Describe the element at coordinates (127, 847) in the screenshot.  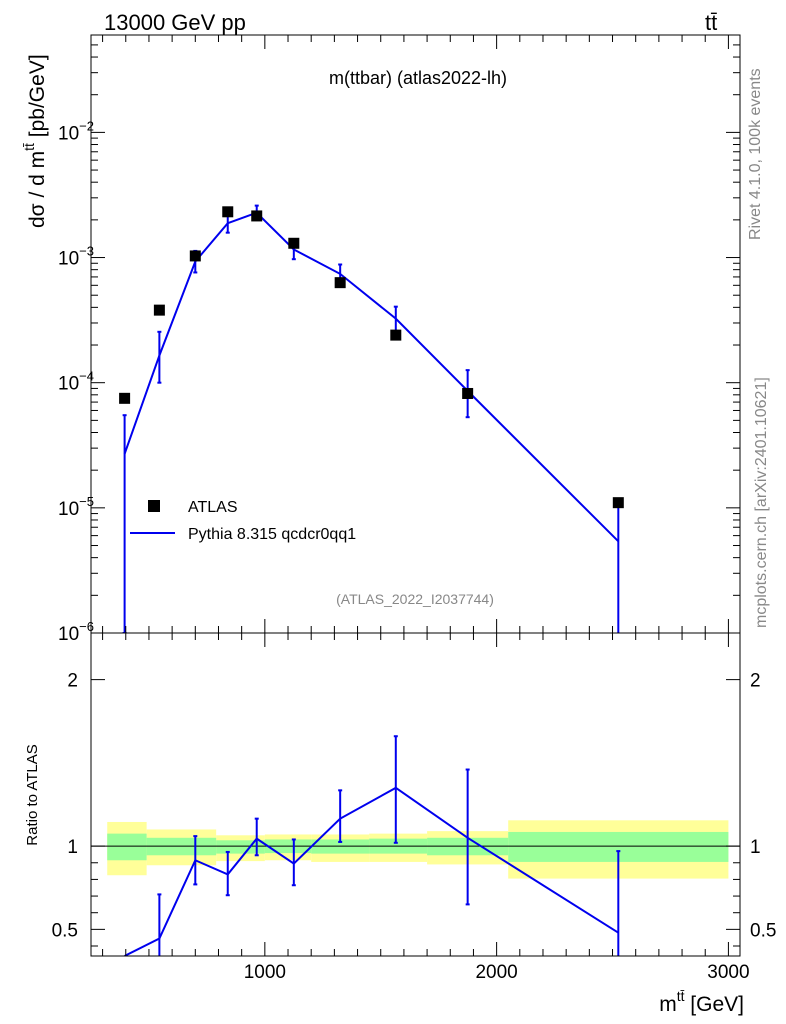
I see `ratio-band-inner` at that location.